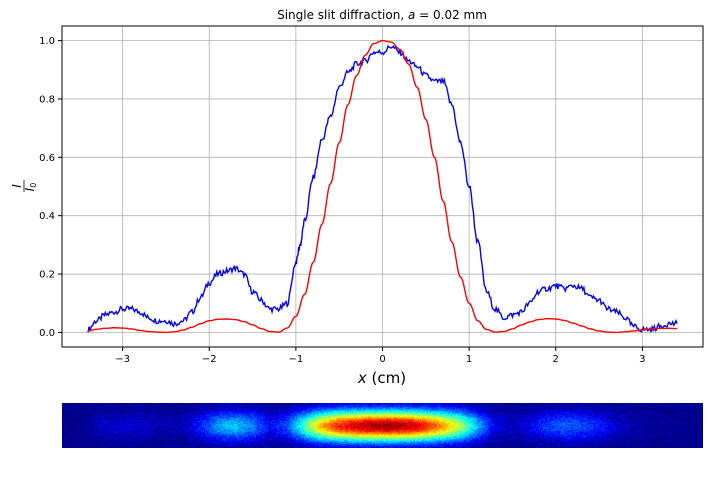 The image size is (712, 494). Describe the element at coordinates (50, 187) in the screenshot. I see `y-axis-ticks: 0.0 0.2 0.4 0.6 0.8 1.0` at that location.